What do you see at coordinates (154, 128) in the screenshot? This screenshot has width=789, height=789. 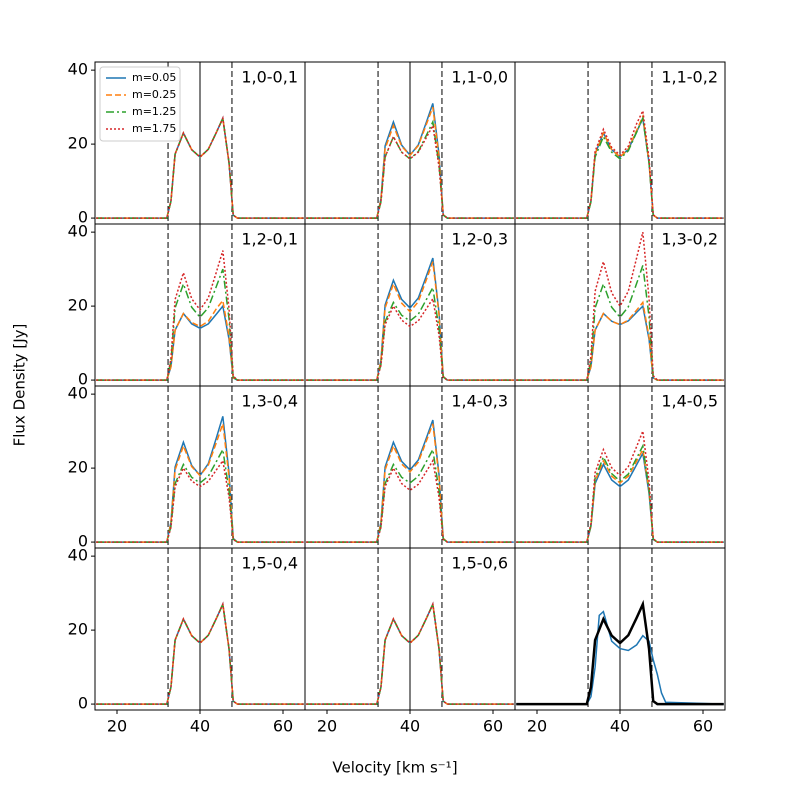 I see `legend-label: m=1.75` at bounding box center [154, 128].